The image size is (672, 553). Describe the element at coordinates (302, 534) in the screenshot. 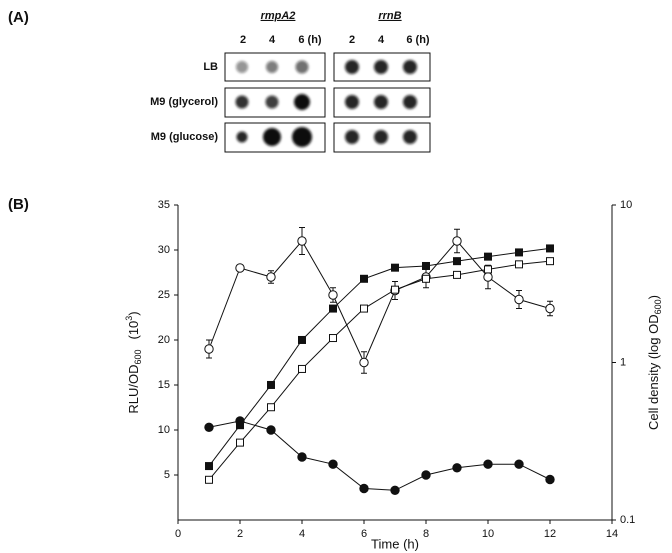

I see `x-tick-label: 4` at that location.